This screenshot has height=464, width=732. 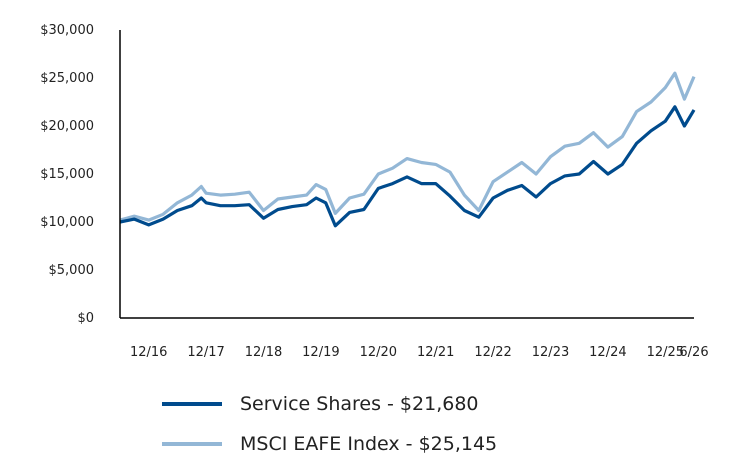 What do you see at coordinates (435, 352) in the screenshot?
I see `x-tick-label: 12/21` at bounding box center [435, 352].